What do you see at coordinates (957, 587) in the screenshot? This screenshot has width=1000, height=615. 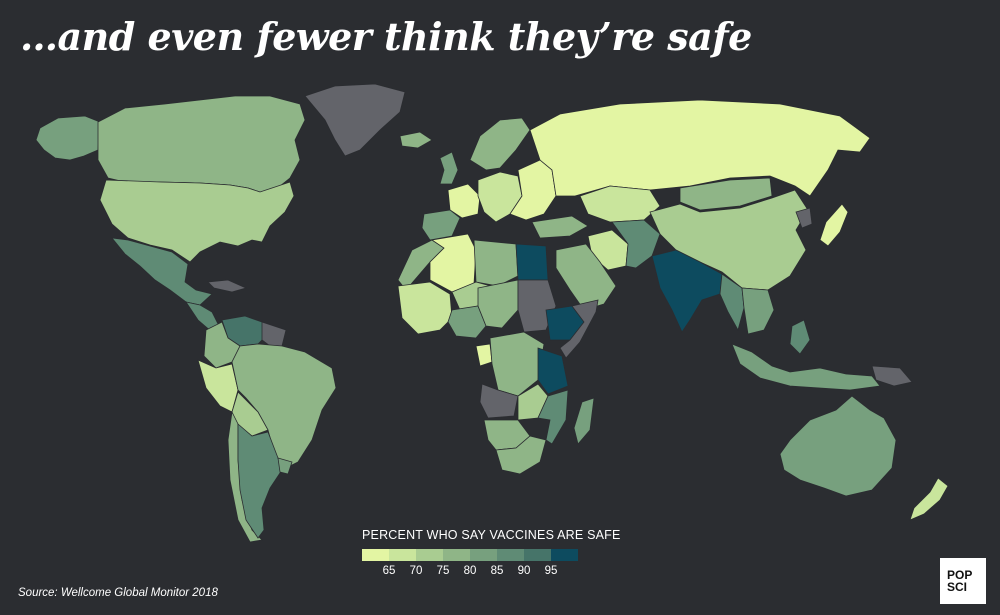 I see `logo-line-2: SCI` at bounding box center [957, 587].